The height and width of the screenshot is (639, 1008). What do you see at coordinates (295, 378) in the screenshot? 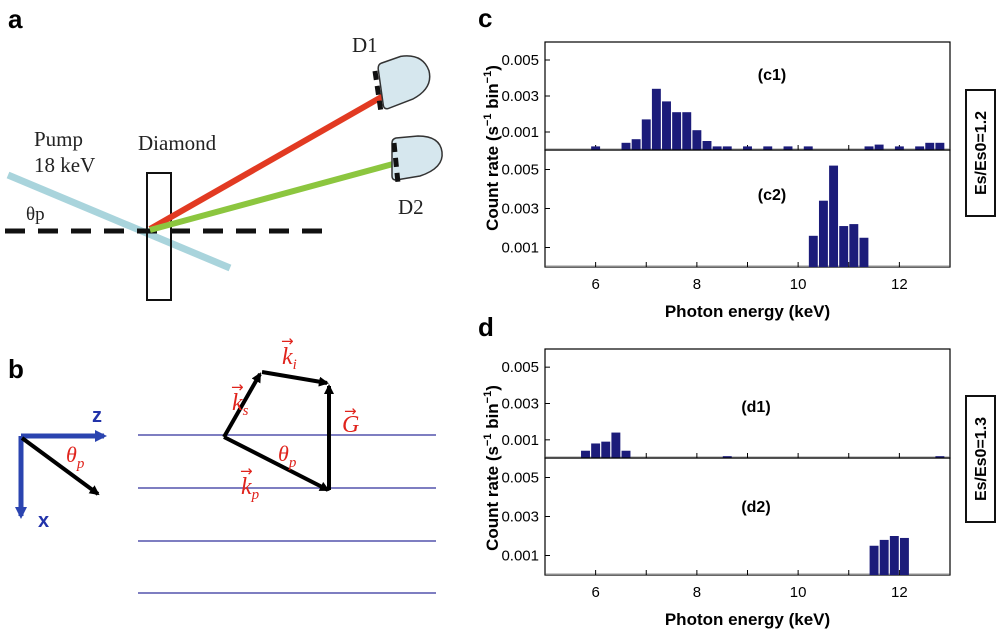
I see `ki-vector` at bounding box center [295, 378].